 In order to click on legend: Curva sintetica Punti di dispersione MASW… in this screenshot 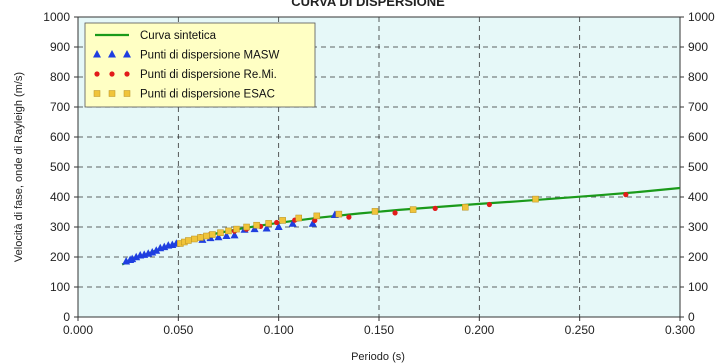, I will do `click(200, 65)`.